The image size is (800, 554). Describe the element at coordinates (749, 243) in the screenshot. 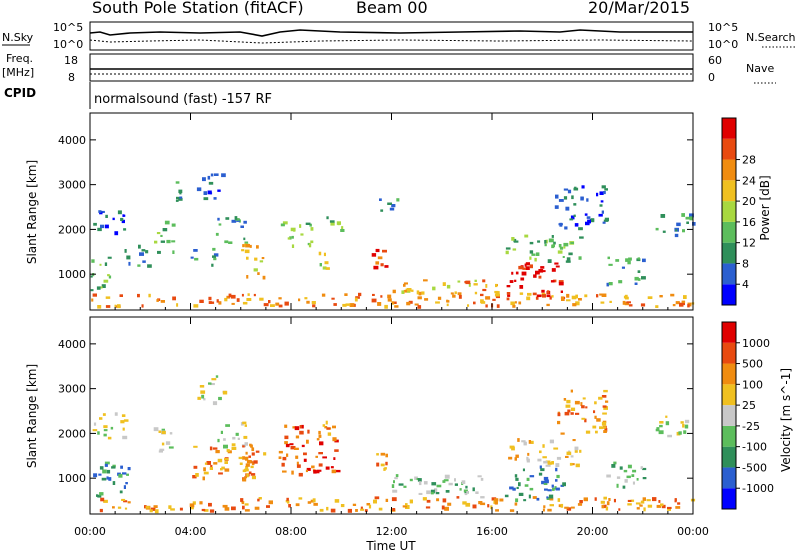

I see `colorbar-tick-label: 12` at that location.